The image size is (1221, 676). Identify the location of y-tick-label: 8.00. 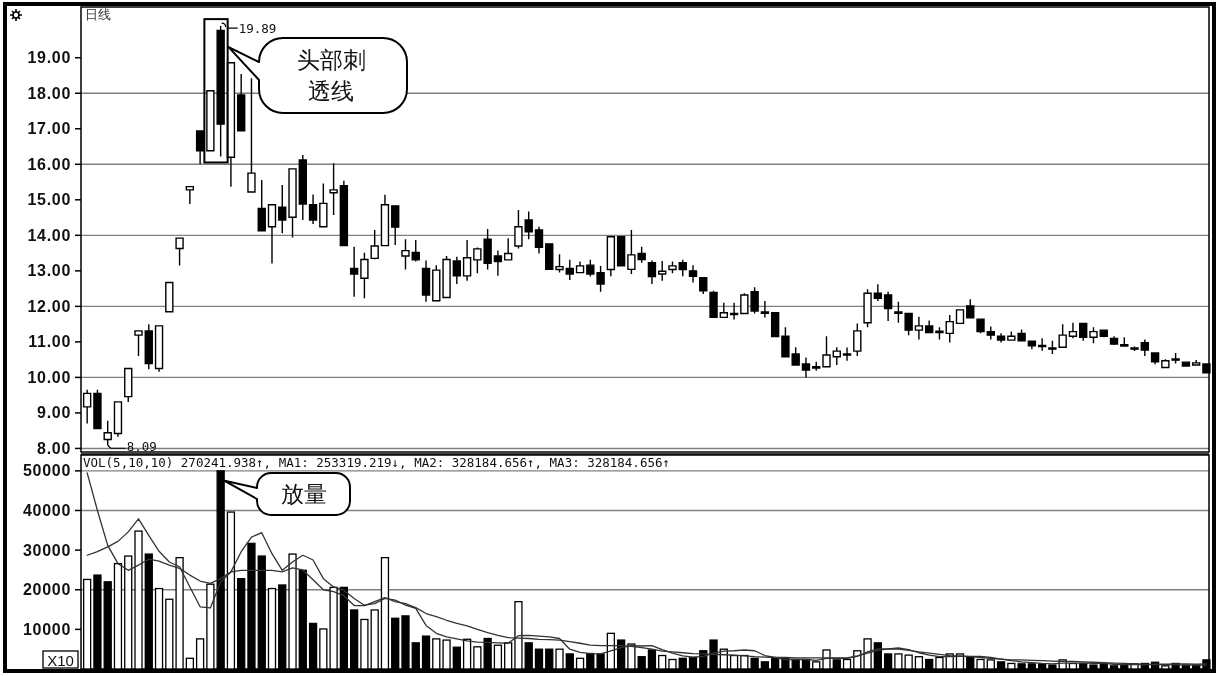
(54, 448).